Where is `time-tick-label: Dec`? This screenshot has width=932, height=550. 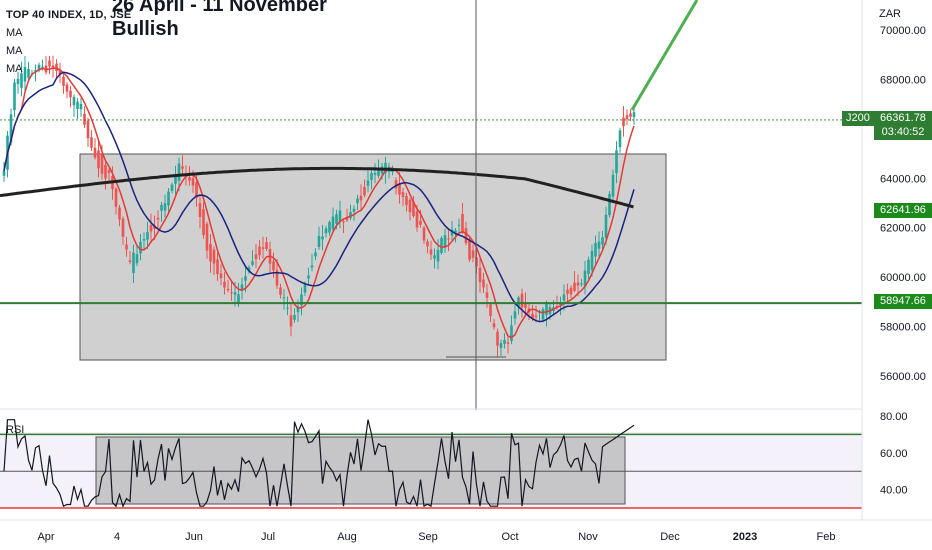
time-tick-label: Dec is located at coordinates (670, 537).